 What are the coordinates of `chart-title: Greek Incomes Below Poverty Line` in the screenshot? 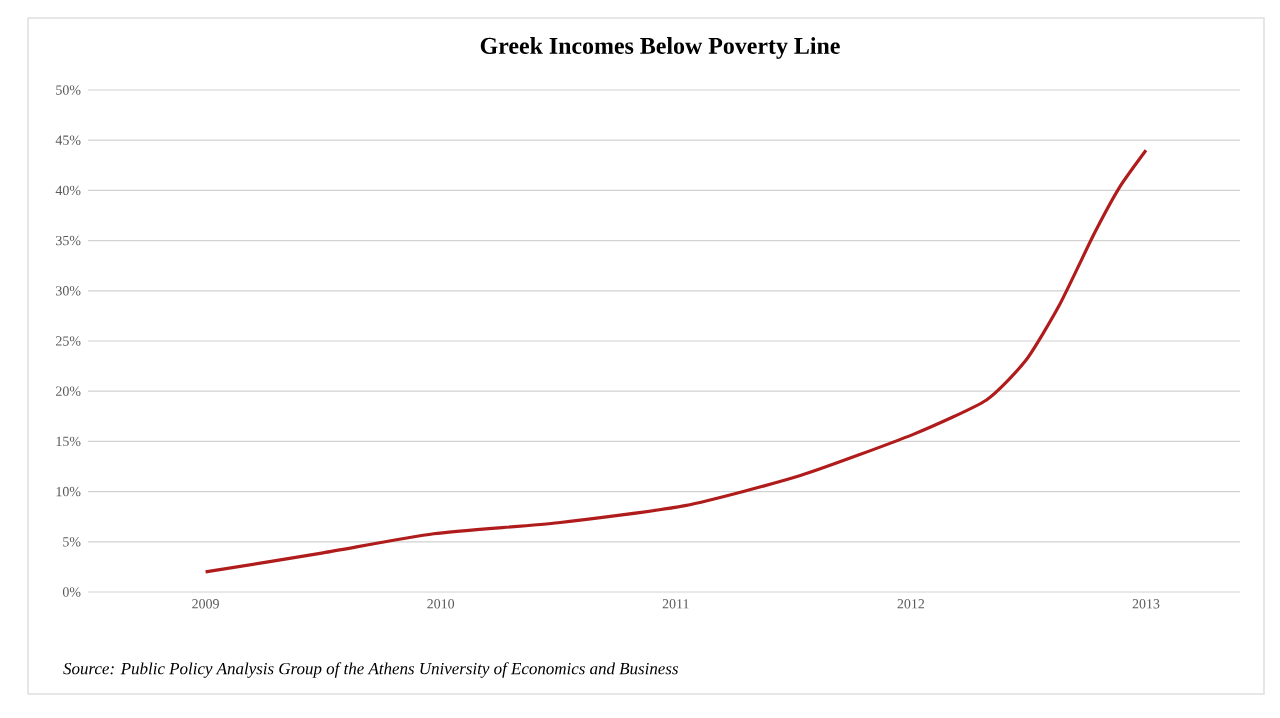 It's located at (660, 48).